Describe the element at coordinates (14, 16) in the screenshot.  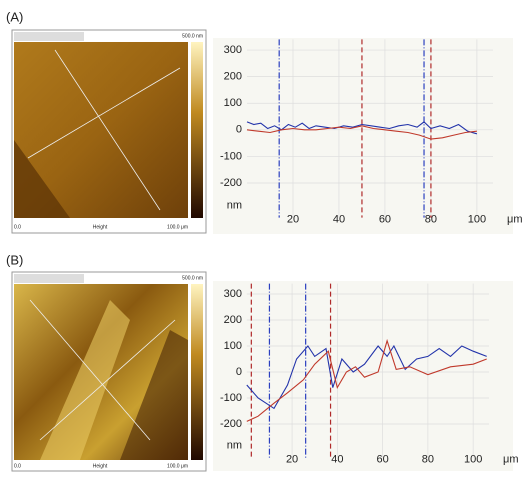
I see `panel-label: (A)` at that location.